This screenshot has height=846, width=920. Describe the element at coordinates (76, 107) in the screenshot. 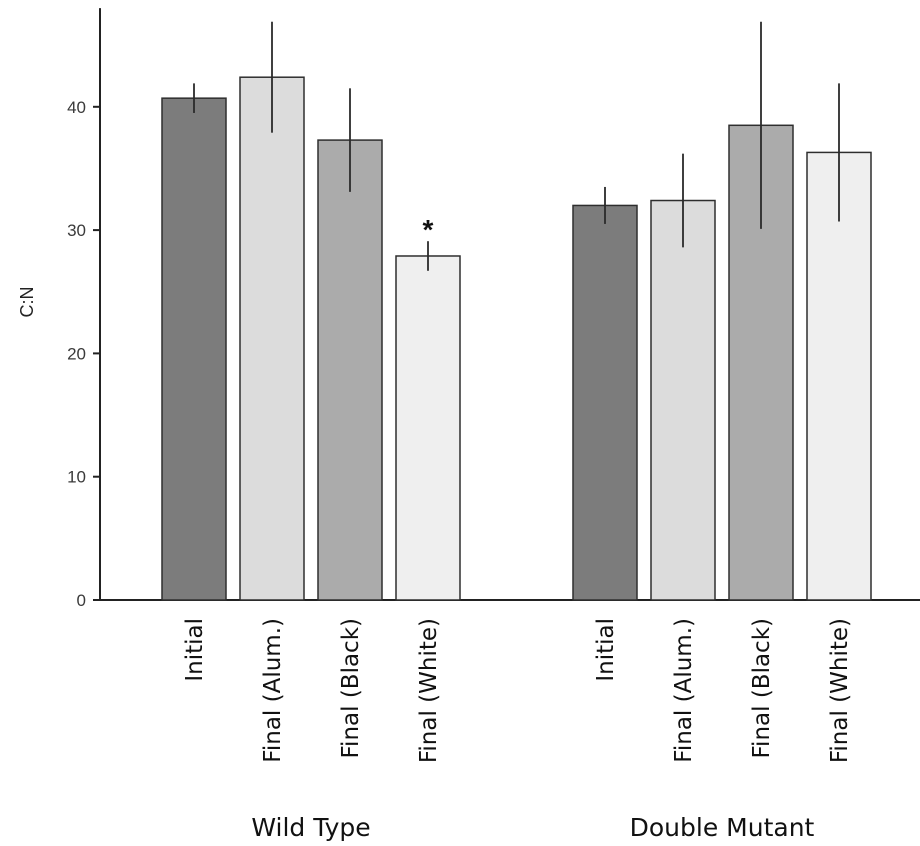

I see `y-tick-label: 40` at that location.